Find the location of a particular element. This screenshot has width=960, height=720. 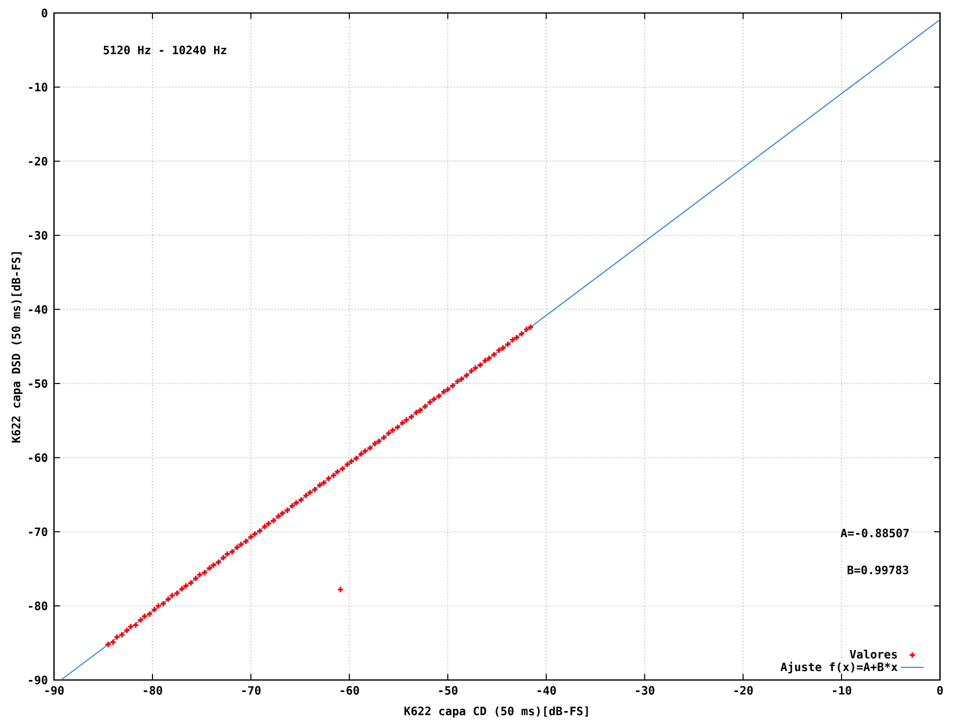

x-tick-label: -70 is located at coordinates (251, 690).